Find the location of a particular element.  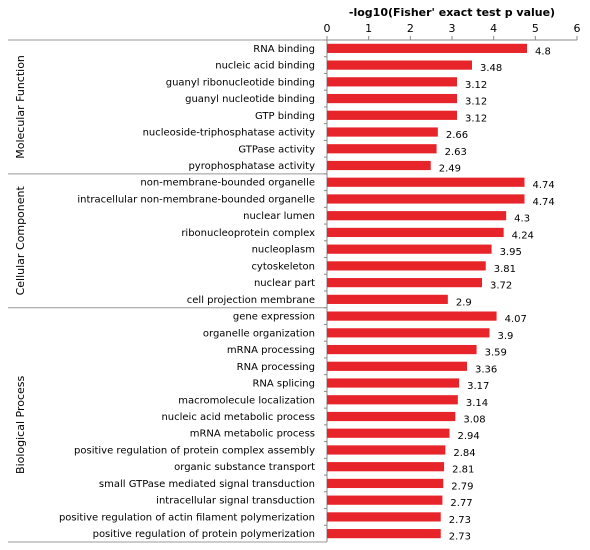

category-label: pyrophosphatase activity is located at coordinates (251, 166).